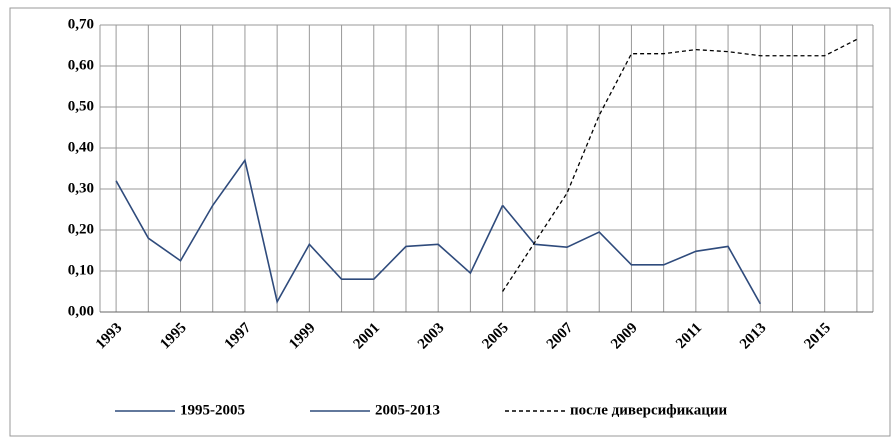 The image size is (895, 437). I want to click on x-tick-label: 1993, so click(109, 336).